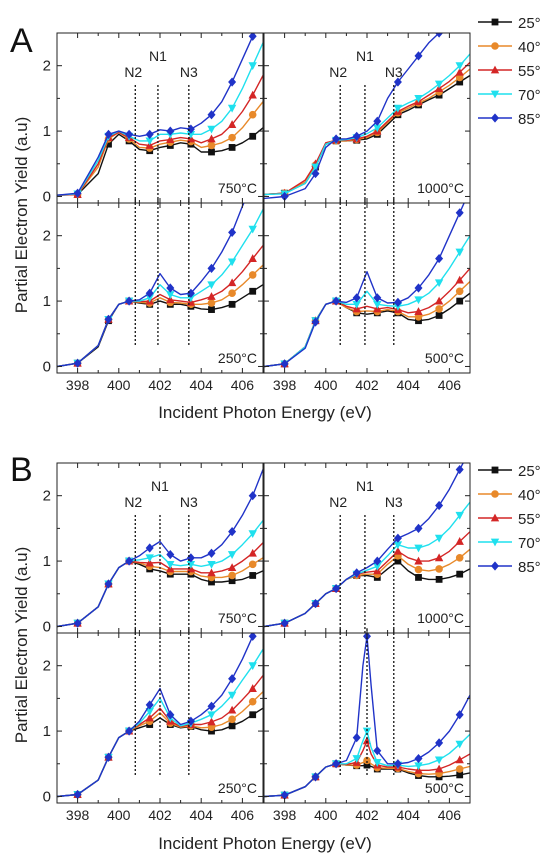 This screenshot has width=560, height=859. I want to click on panel-a-750c: 0 1 2 N2 N1 N3 750°C, so click(153, 118).